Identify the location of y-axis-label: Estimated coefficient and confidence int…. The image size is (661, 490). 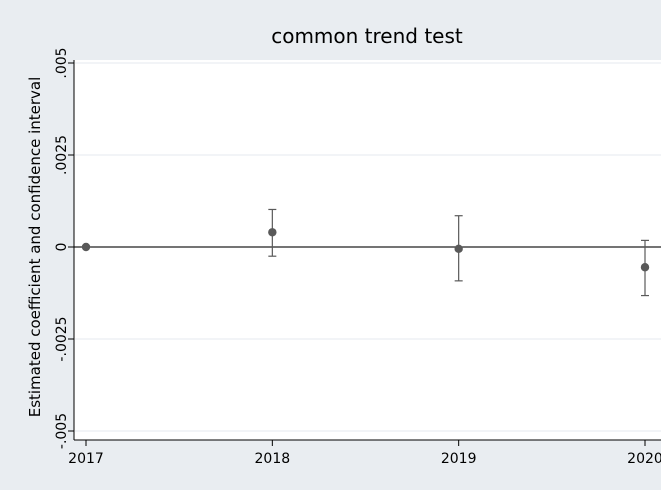
(35, 247).